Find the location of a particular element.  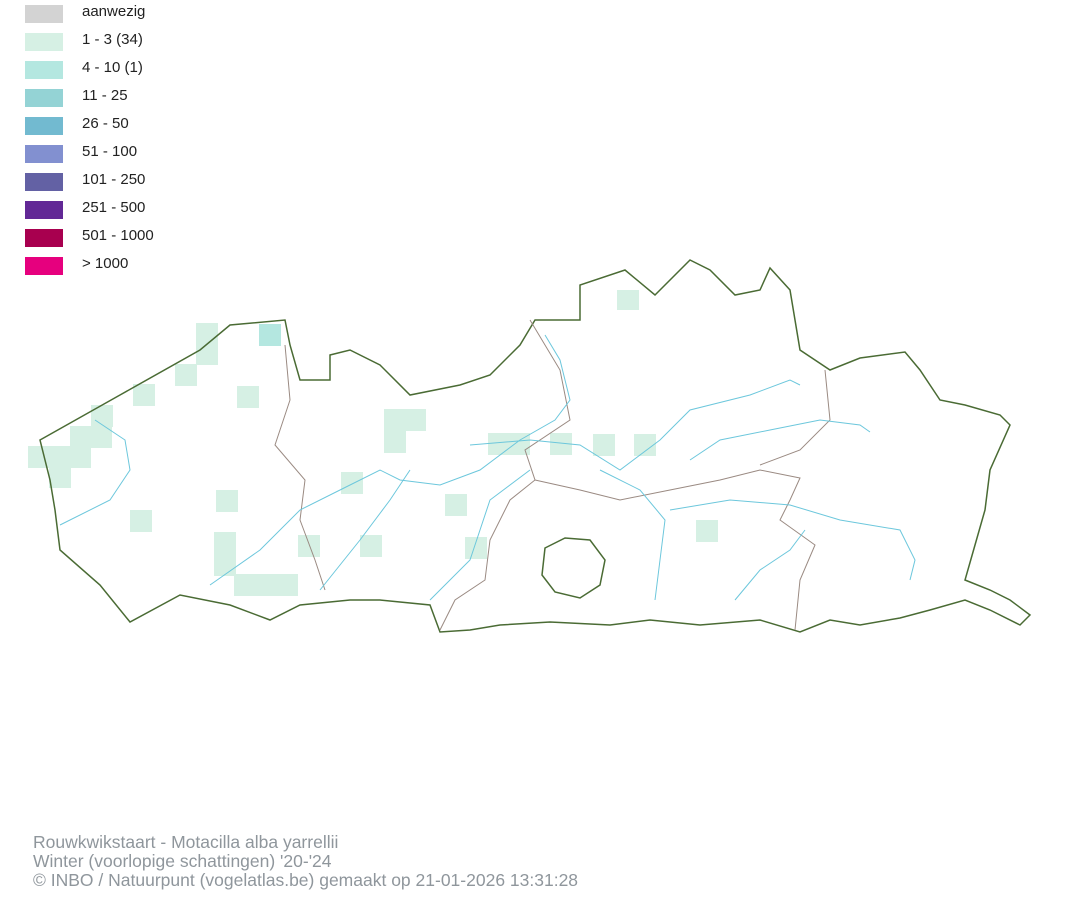

legend-item: aanwezig is located at coordinates (125, 13).